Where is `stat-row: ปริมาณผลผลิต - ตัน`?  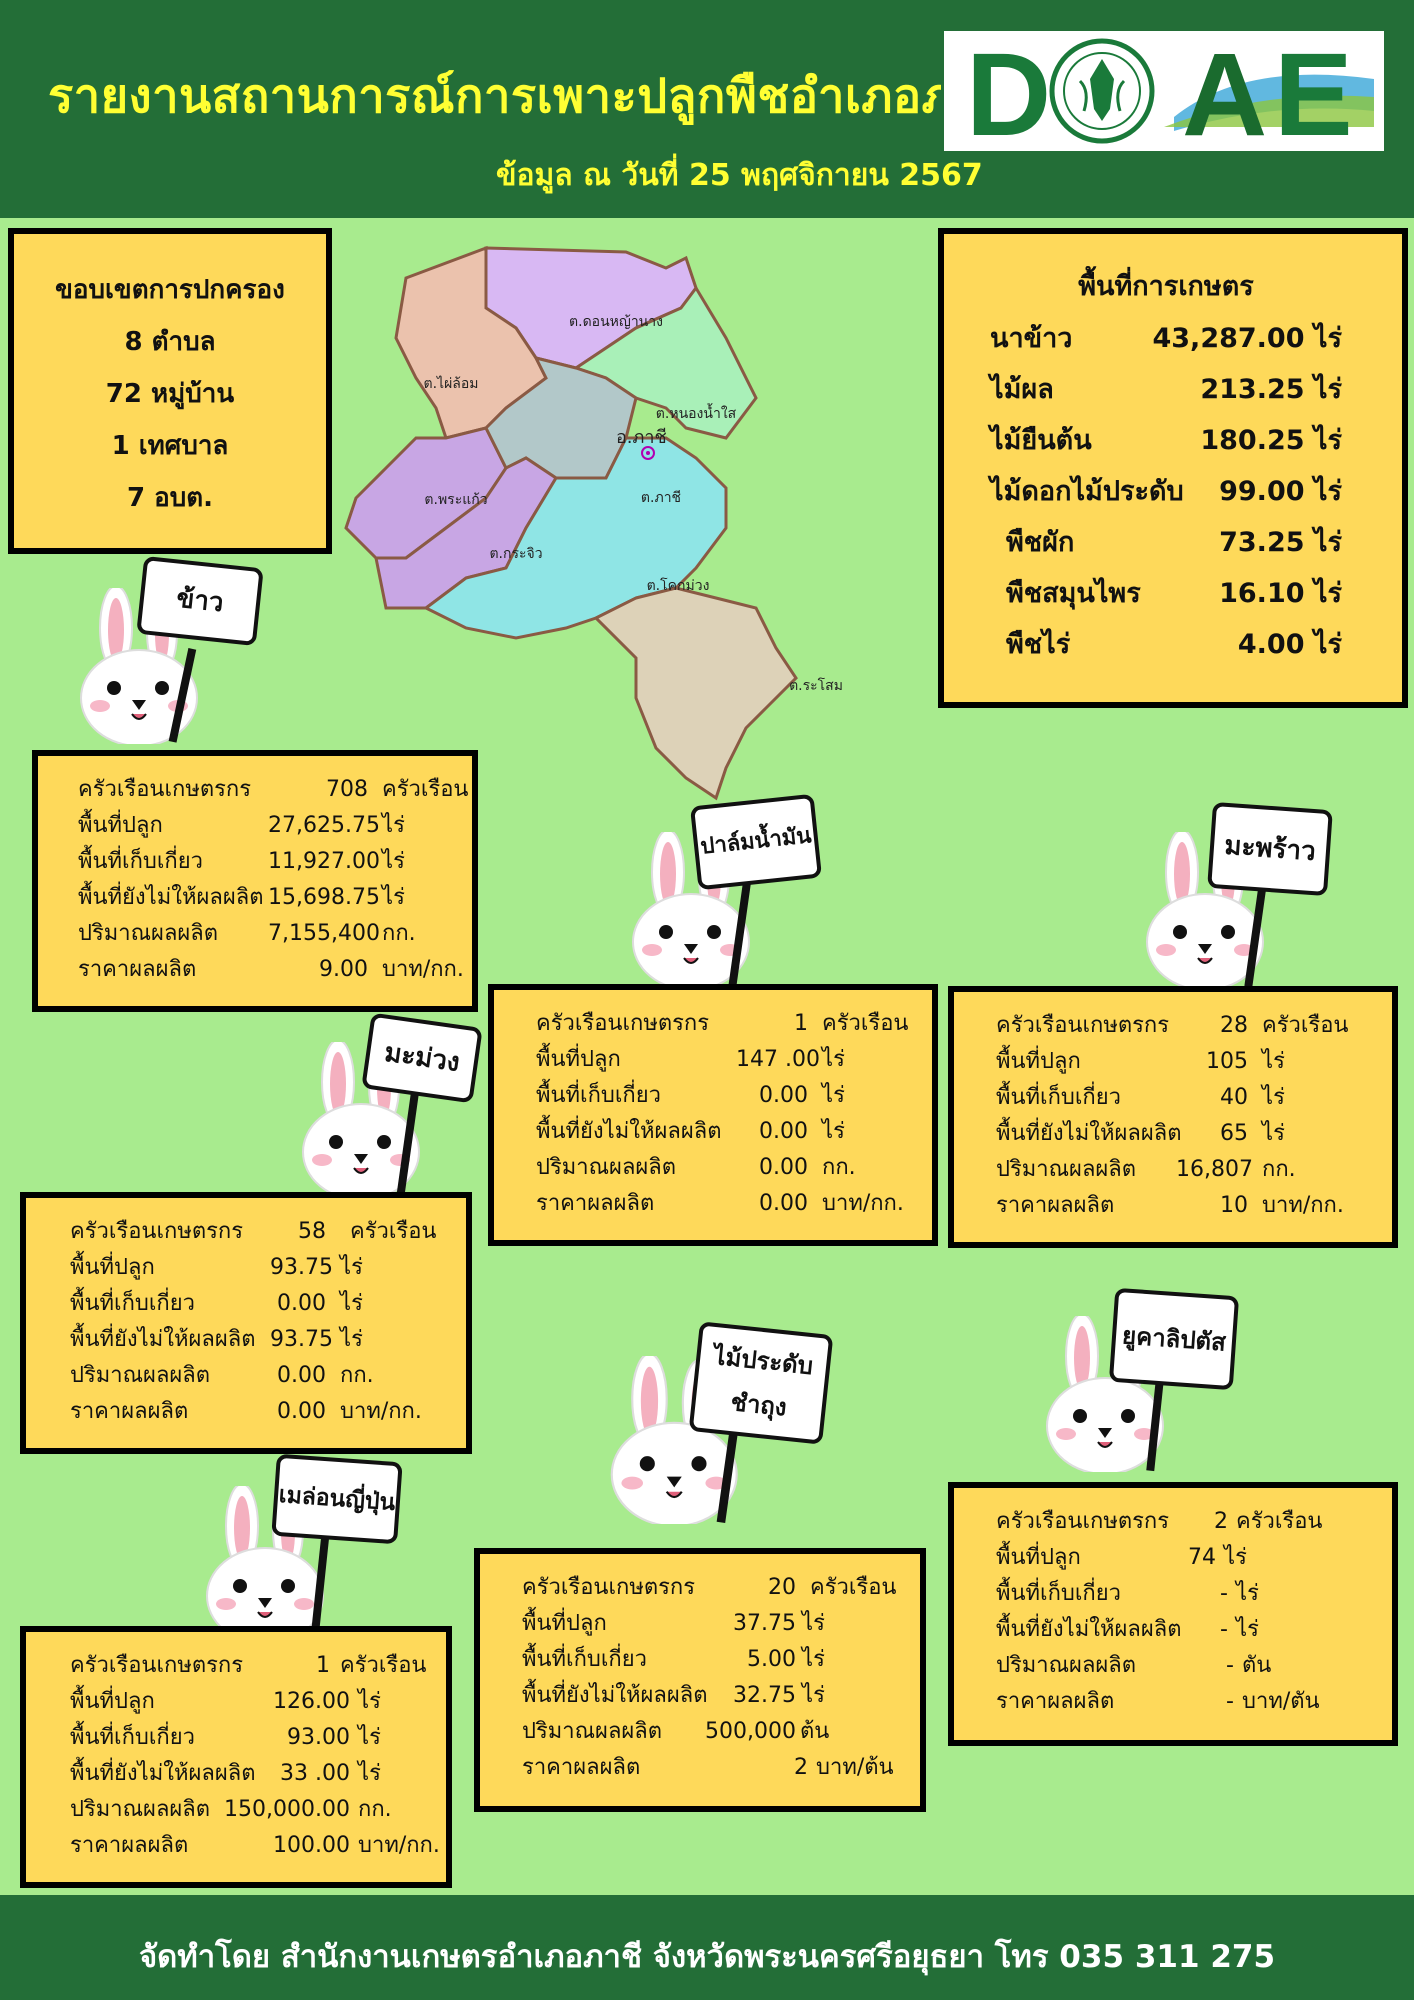 stat-row: ปริมาณผลผลิต - ตัน is located at coordinates (1134, 1665).